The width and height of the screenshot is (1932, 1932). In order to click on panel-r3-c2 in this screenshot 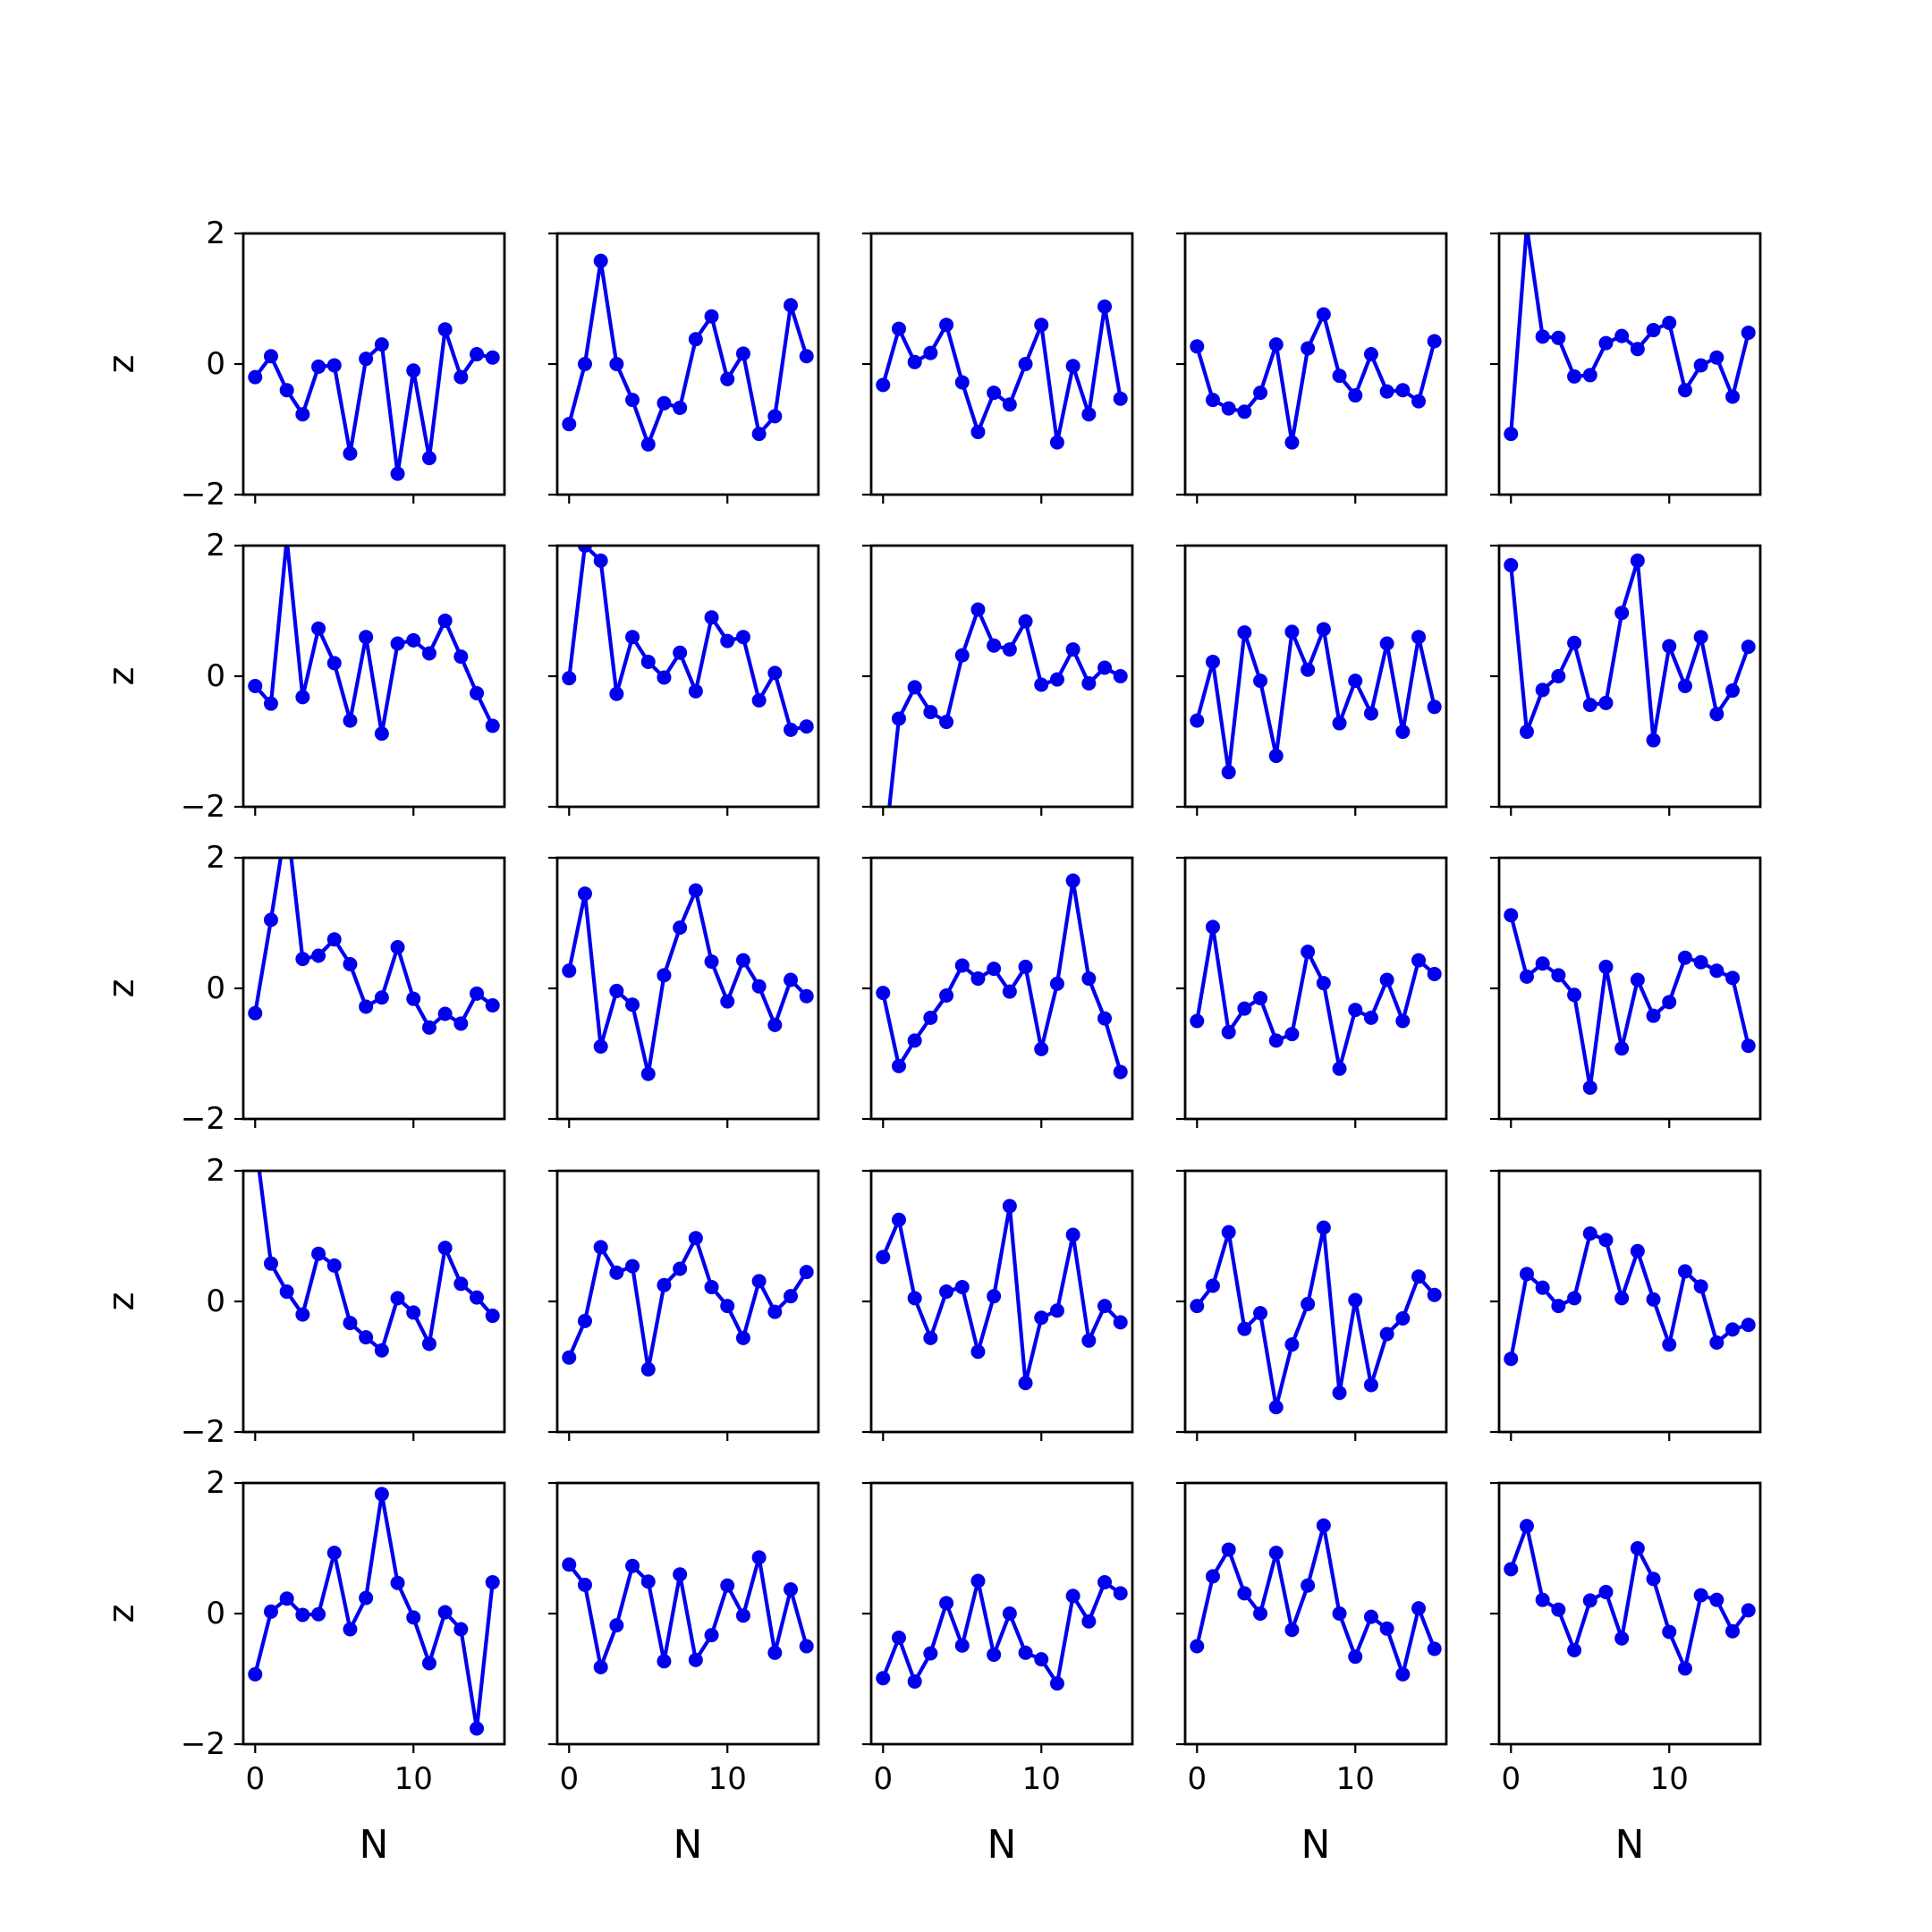, I will do `click(684, 992)`.